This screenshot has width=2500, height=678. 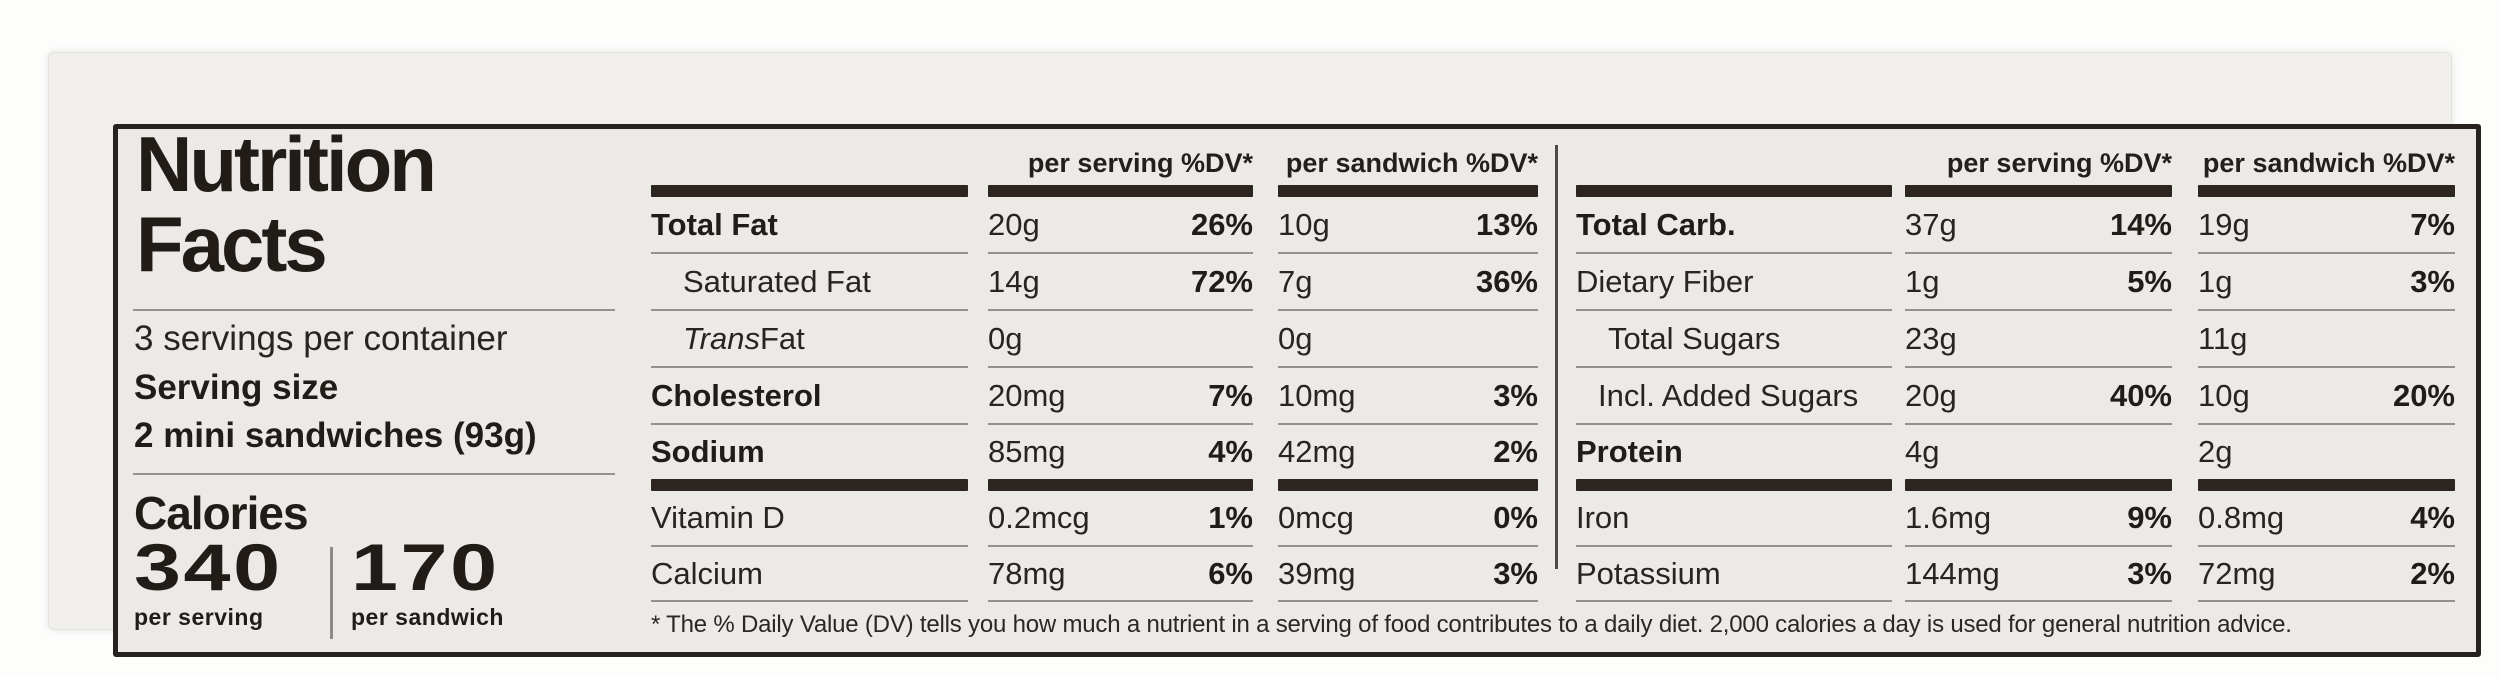 I want to click on nutrient-name: Total Carb., so click(x=1734, y=225).